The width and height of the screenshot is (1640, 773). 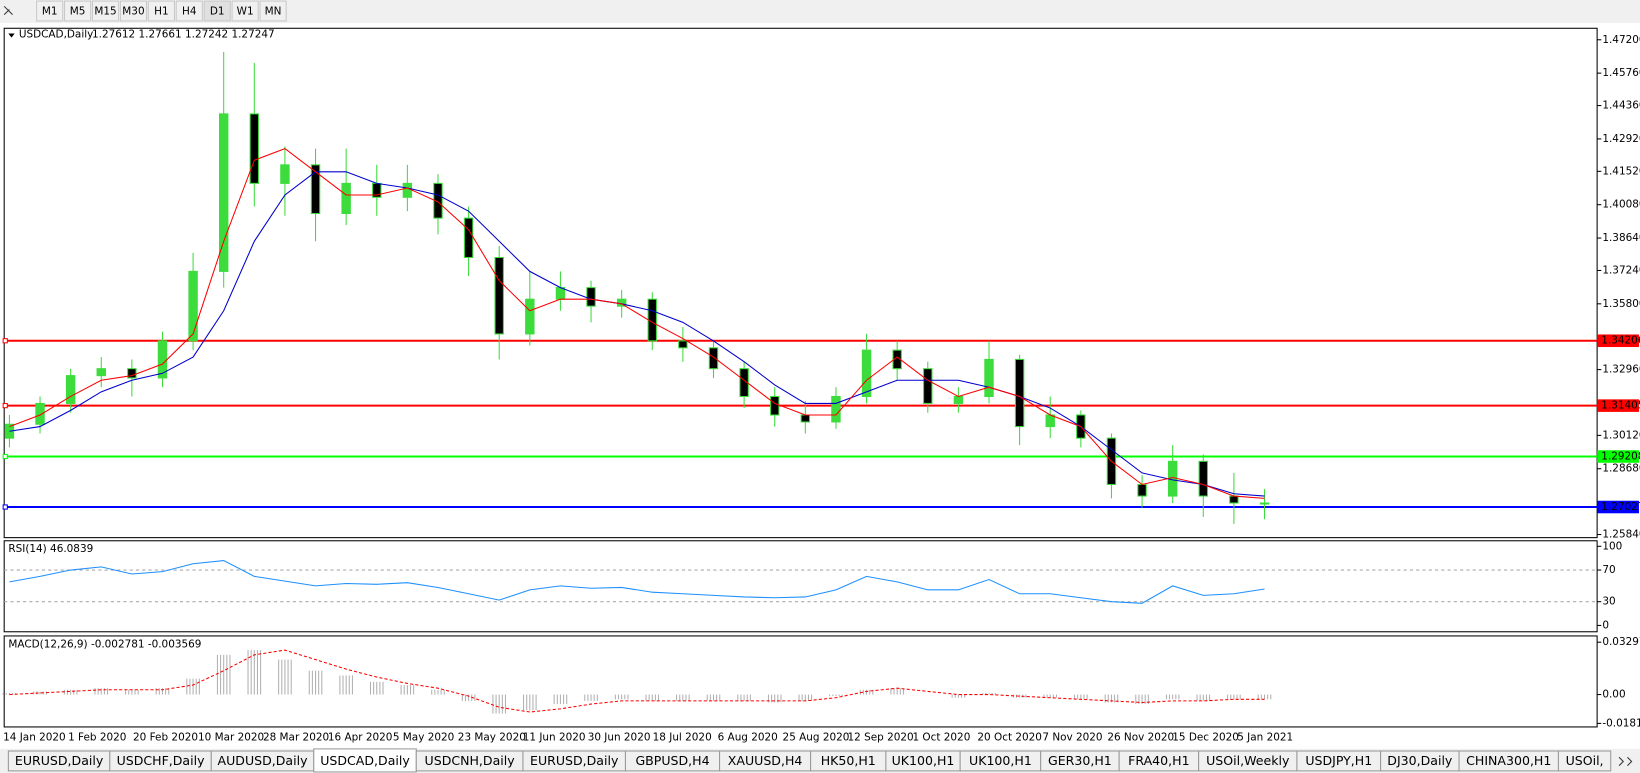 What do you see at coordinates (8, 10) in the screenshot?
I see `toolbar-icon` at bounding box center [8, 10].